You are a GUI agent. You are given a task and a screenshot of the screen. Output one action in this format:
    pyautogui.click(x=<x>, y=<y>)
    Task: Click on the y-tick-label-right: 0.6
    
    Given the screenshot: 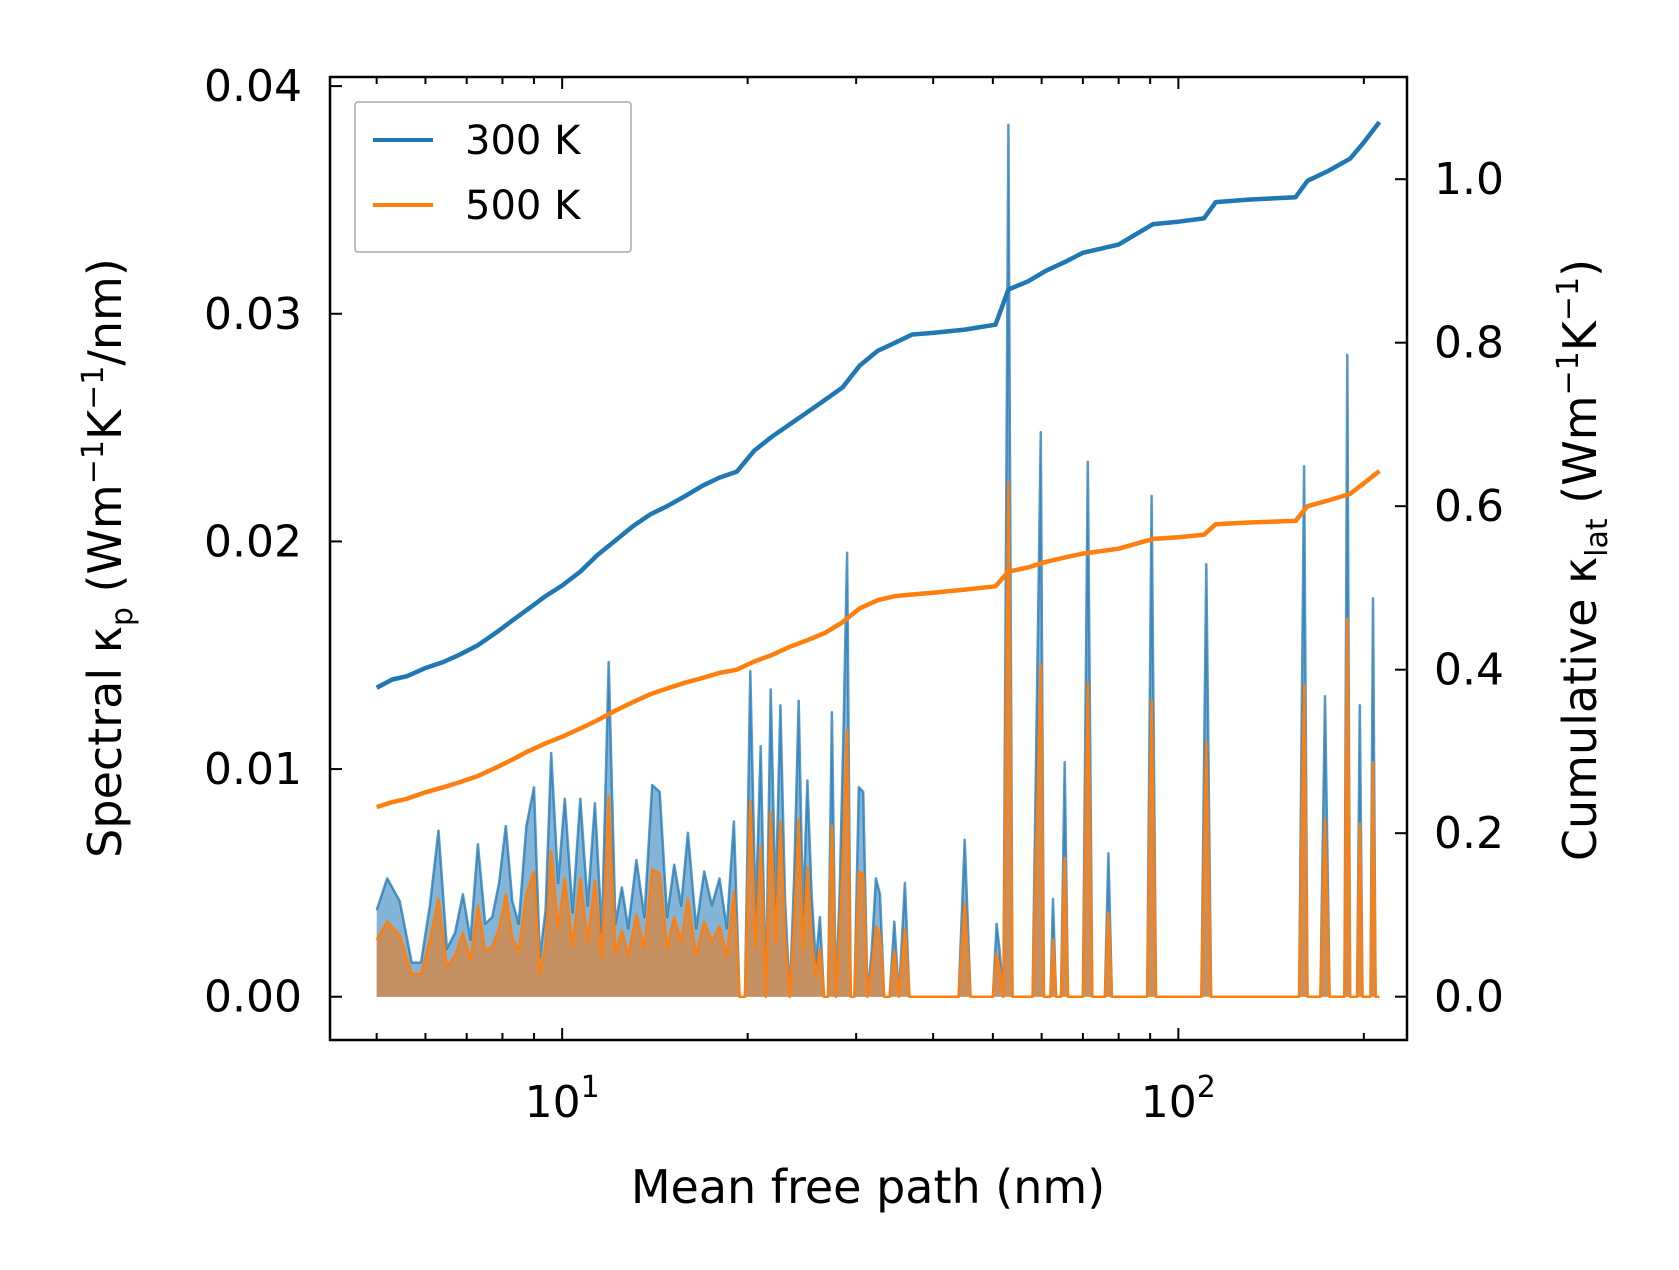 What is the action you would take?
    pyautogui.click(x=1469, y=506)
    